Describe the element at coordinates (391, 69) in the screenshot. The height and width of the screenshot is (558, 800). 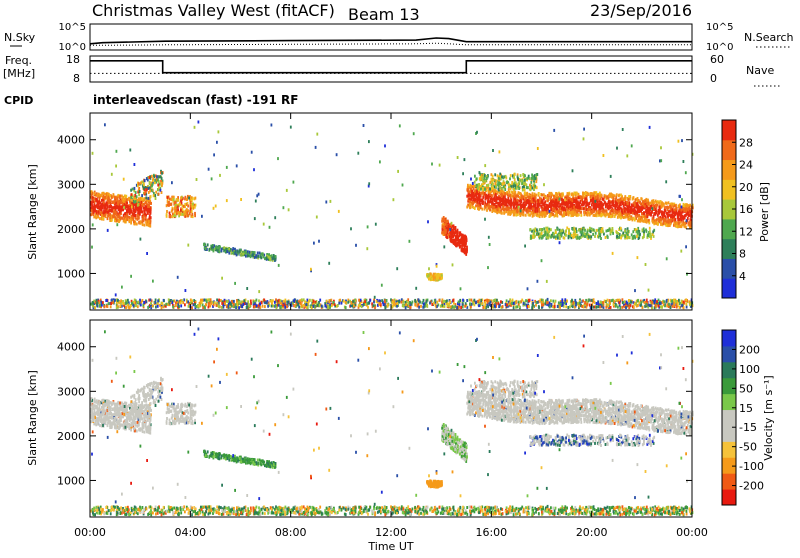
I see `frequency-panel: Freq. [MHz] 18 8 60 0 Nave` at that location.